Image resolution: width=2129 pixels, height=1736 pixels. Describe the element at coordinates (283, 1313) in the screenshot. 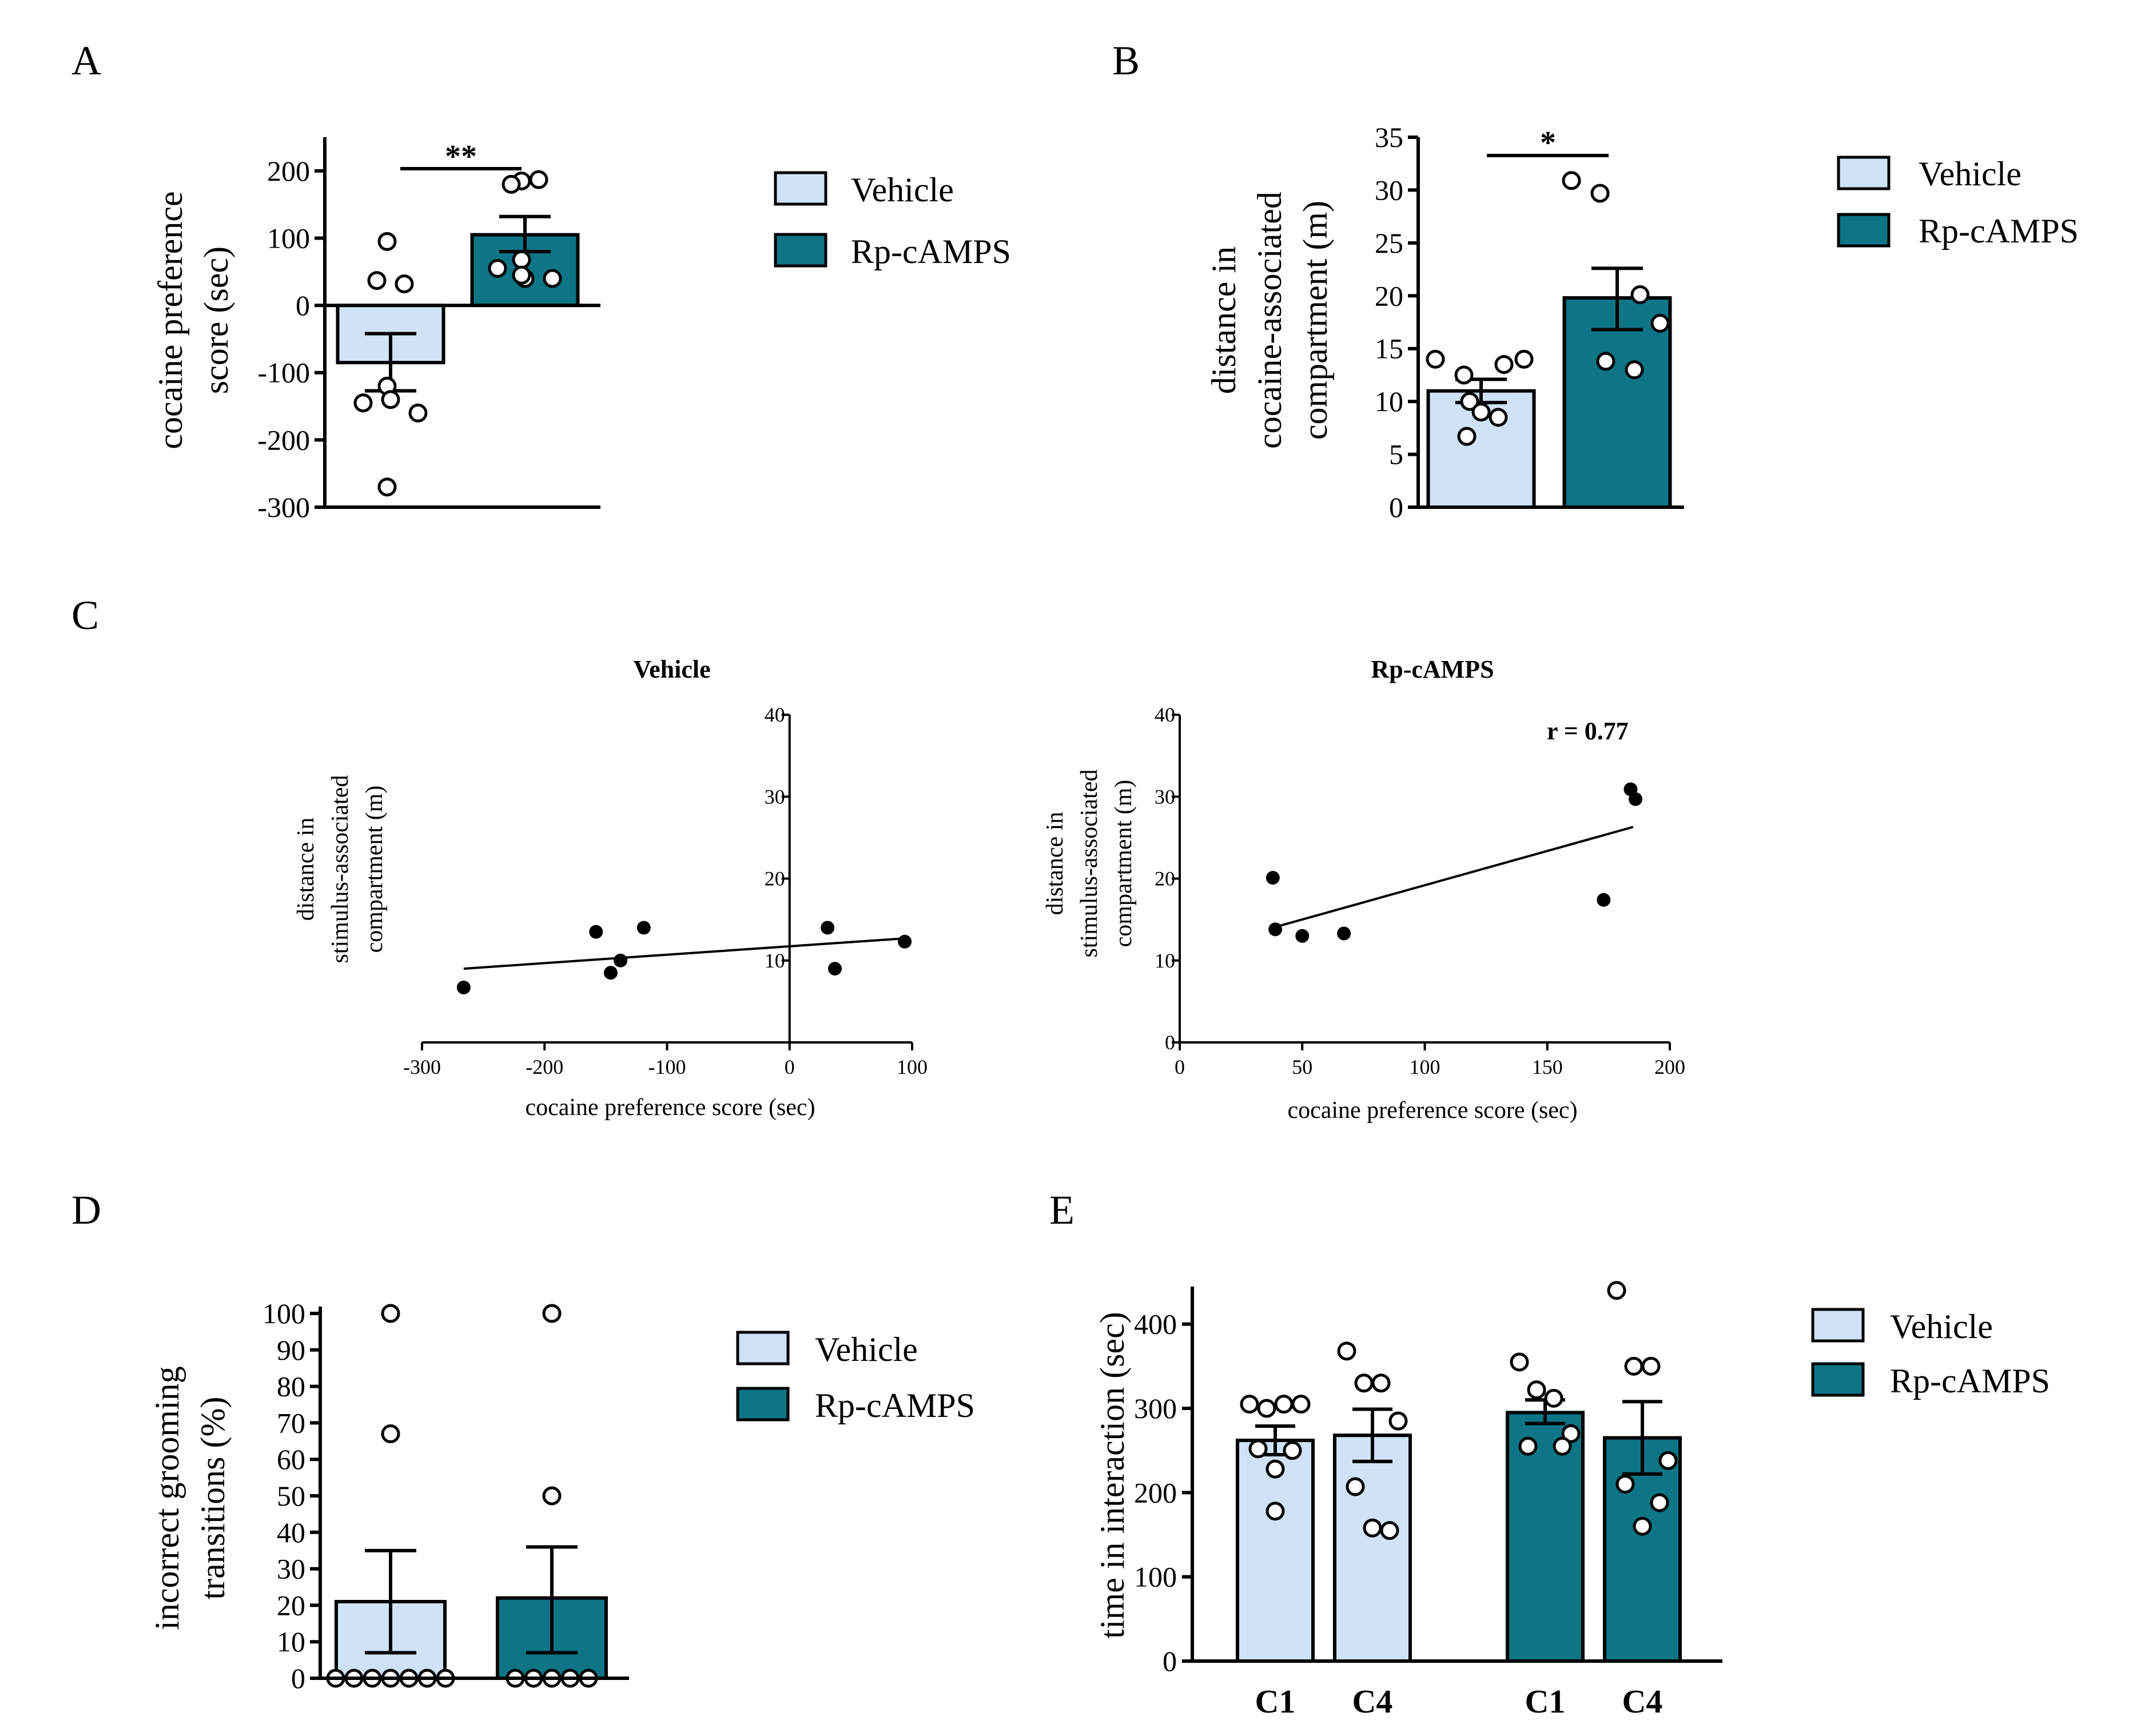

I see `panel-d-ytick-label-0: 100` at that location.